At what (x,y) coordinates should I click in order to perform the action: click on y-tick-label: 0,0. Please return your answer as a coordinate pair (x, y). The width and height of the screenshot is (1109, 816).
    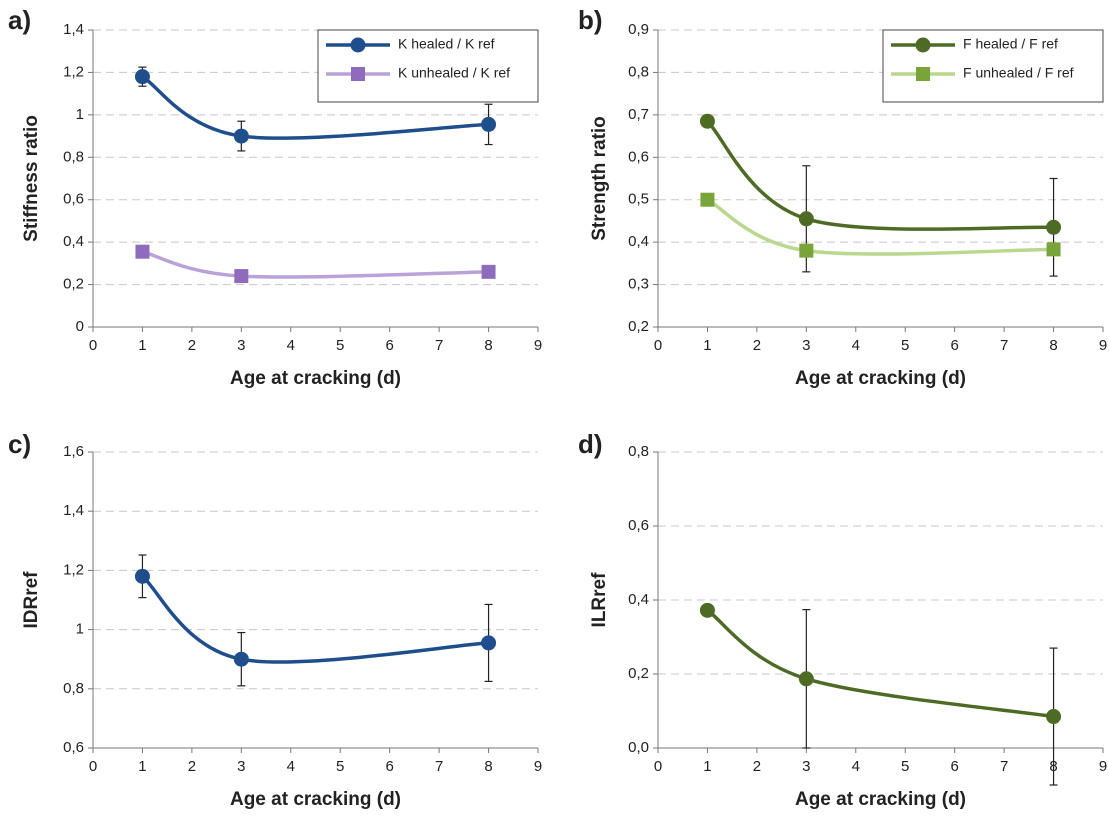
    Looking at the image, I should click on (638, 747).